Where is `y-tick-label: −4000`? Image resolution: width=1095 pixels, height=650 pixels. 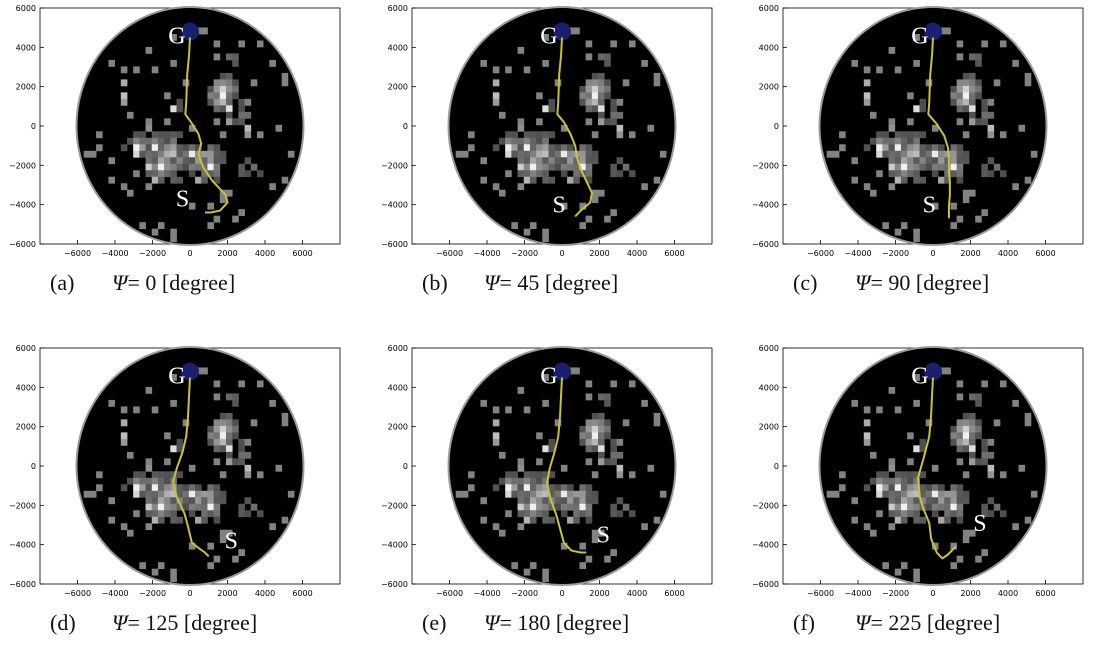
y-tick-label: −4000 is located at coordinates (394, 545).